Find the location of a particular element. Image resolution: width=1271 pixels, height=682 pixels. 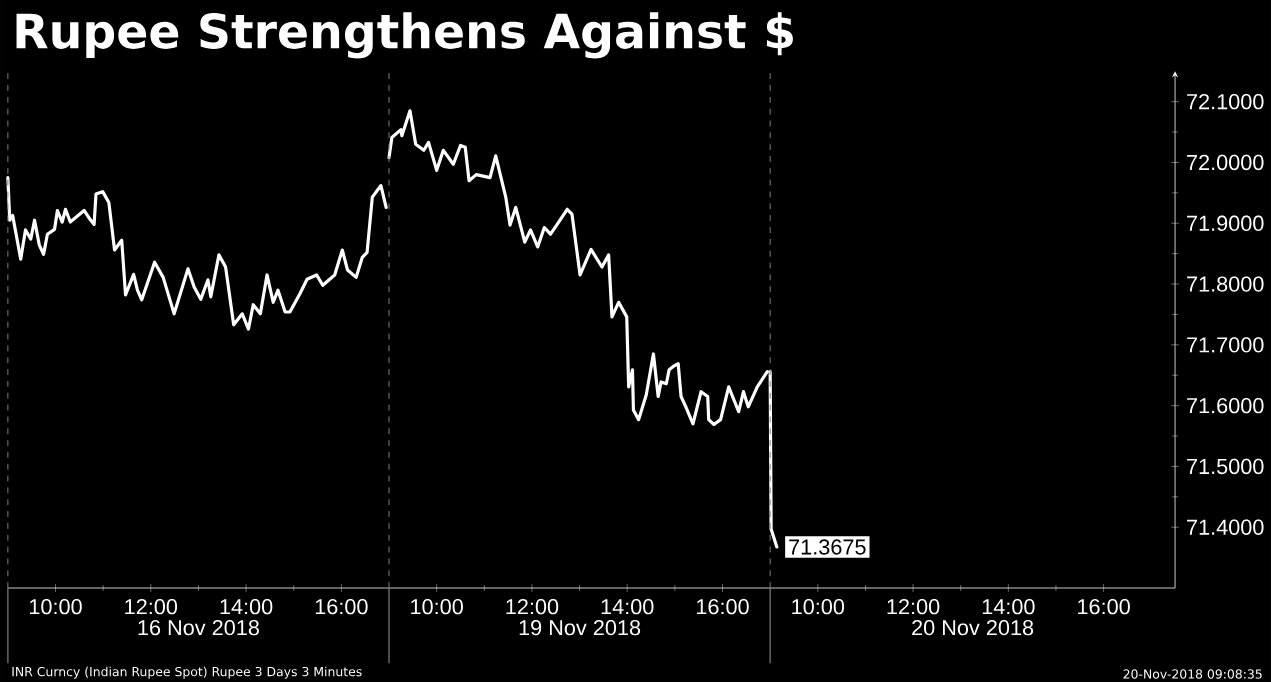

y-tick-label: 71.4000 is located at coordinates (1225, 527).